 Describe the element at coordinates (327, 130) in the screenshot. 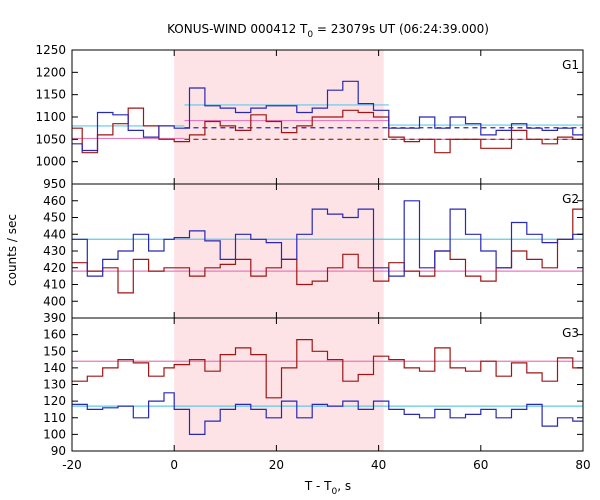

I see `g1-series-b` at that location.